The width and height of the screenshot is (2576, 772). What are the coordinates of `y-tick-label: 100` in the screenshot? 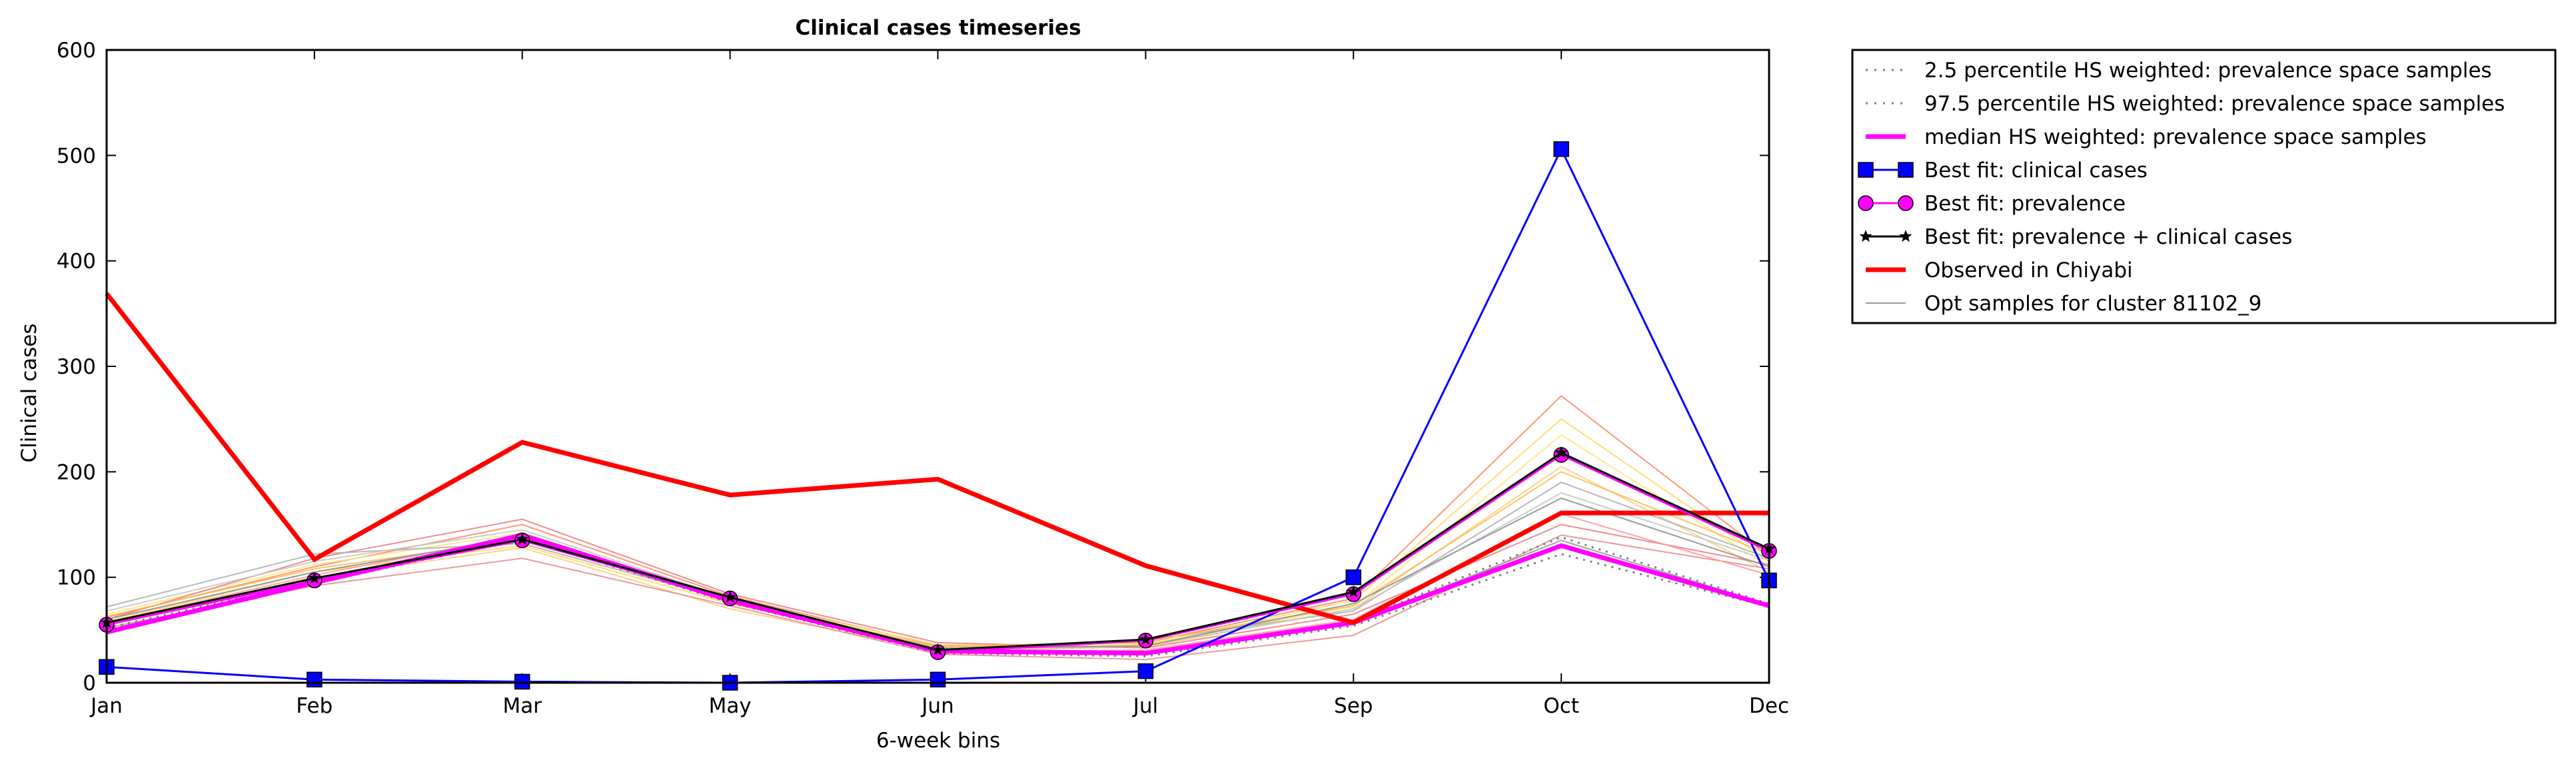 It's located at (76, 578).